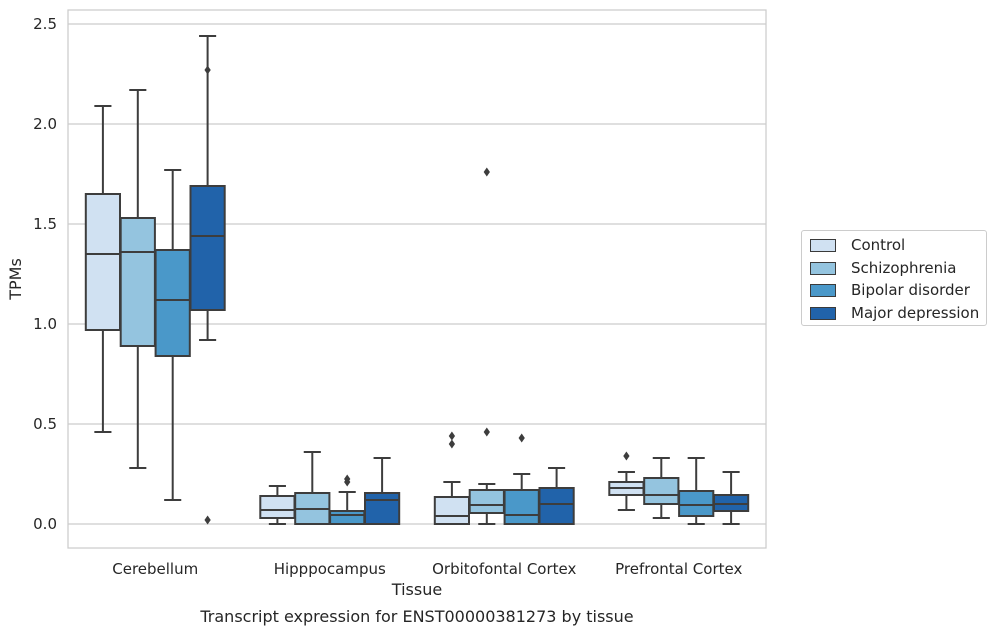 This screenshot has height=634, width=997. What do you see at coordinates (45, 124) in the screenshot?
I see `y-tick-label: 2.0` at bounding box center [45, 124].